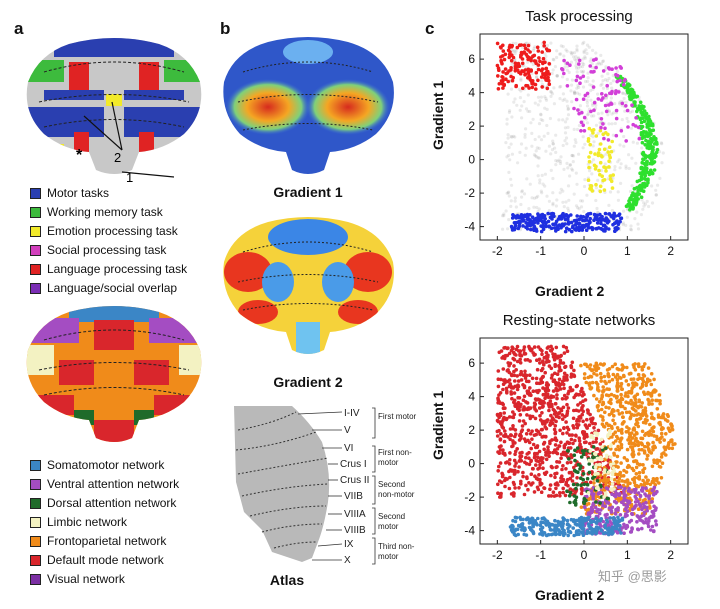 The image size is (720, 609). What do you see at coordinates (104, 484) in the screenshot?
I see `legend-item: Ventral attention network` at bounding box center [104, 484].